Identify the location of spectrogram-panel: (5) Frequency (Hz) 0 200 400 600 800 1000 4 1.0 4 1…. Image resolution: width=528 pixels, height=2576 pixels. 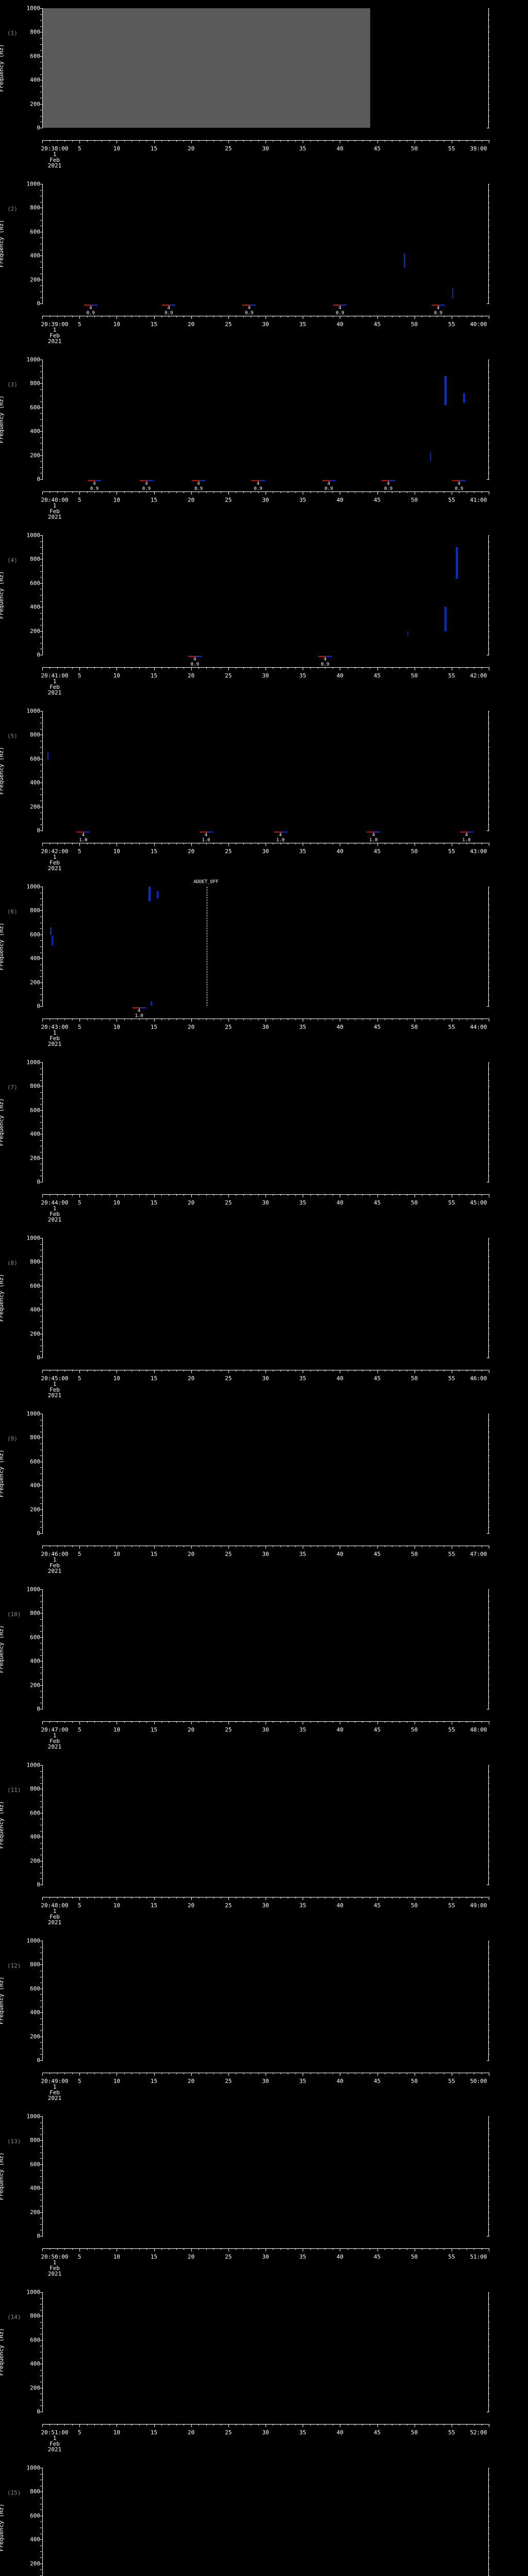
(264, 790).